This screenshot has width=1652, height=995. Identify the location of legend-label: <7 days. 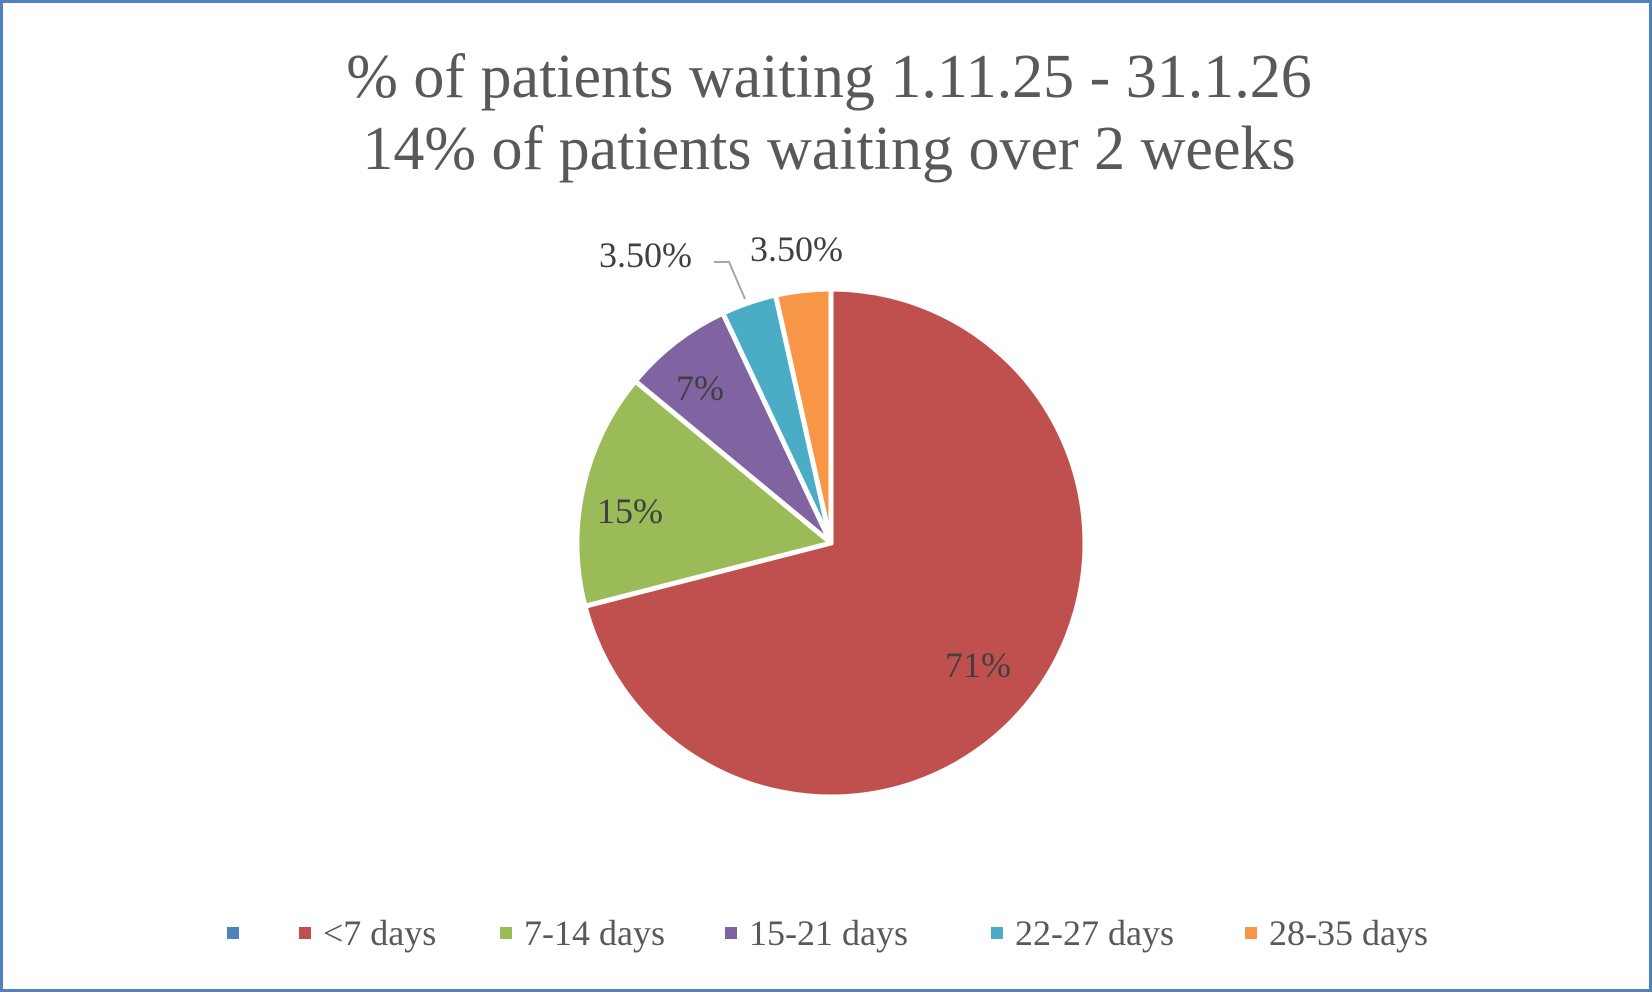
(380, 933).